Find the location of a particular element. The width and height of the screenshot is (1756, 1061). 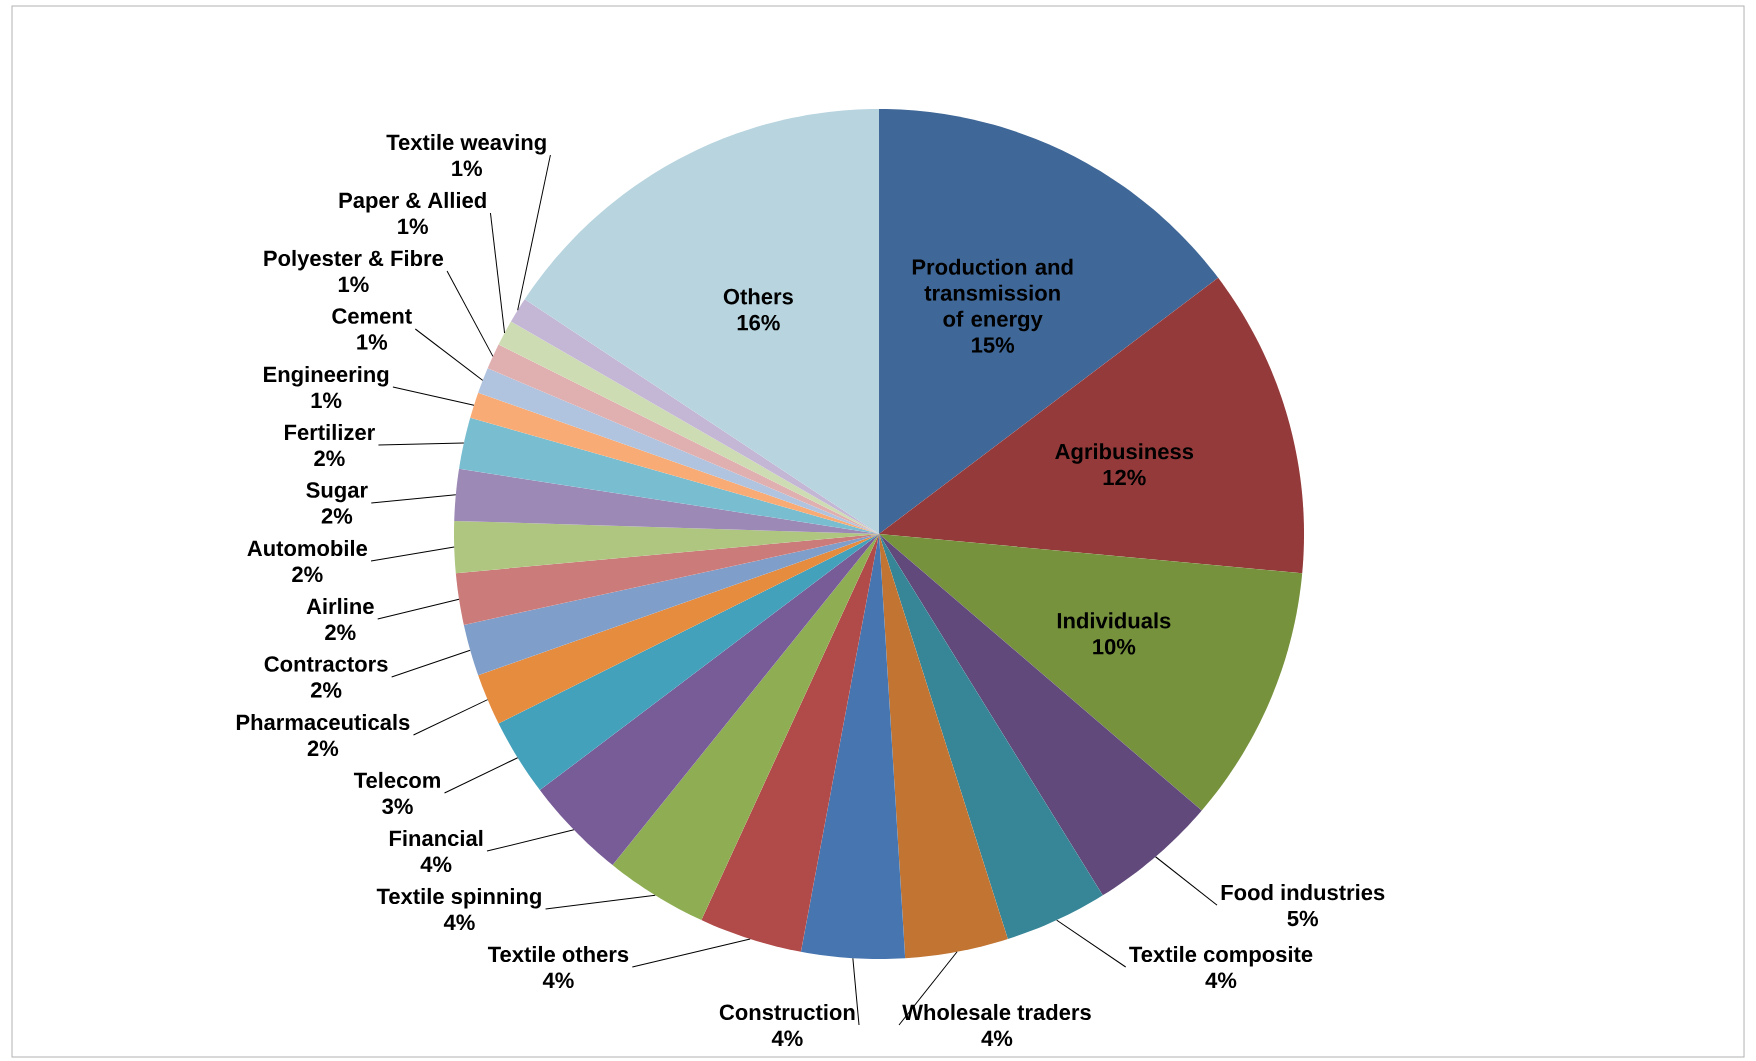

slice-label: Airline is located at coordinates (340, 606).